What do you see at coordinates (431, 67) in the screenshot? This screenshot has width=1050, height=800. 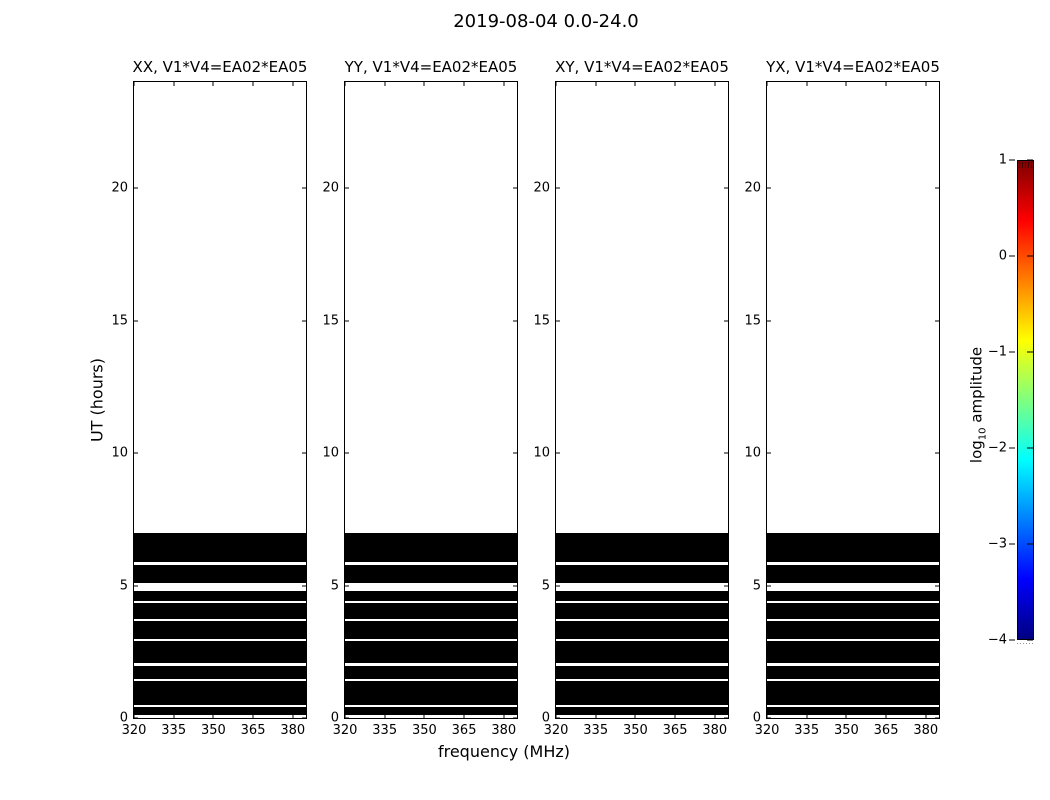 I see `panel-yy-title: YY, V1*V4=EA02*EA05` at bounding box center [431, 67].